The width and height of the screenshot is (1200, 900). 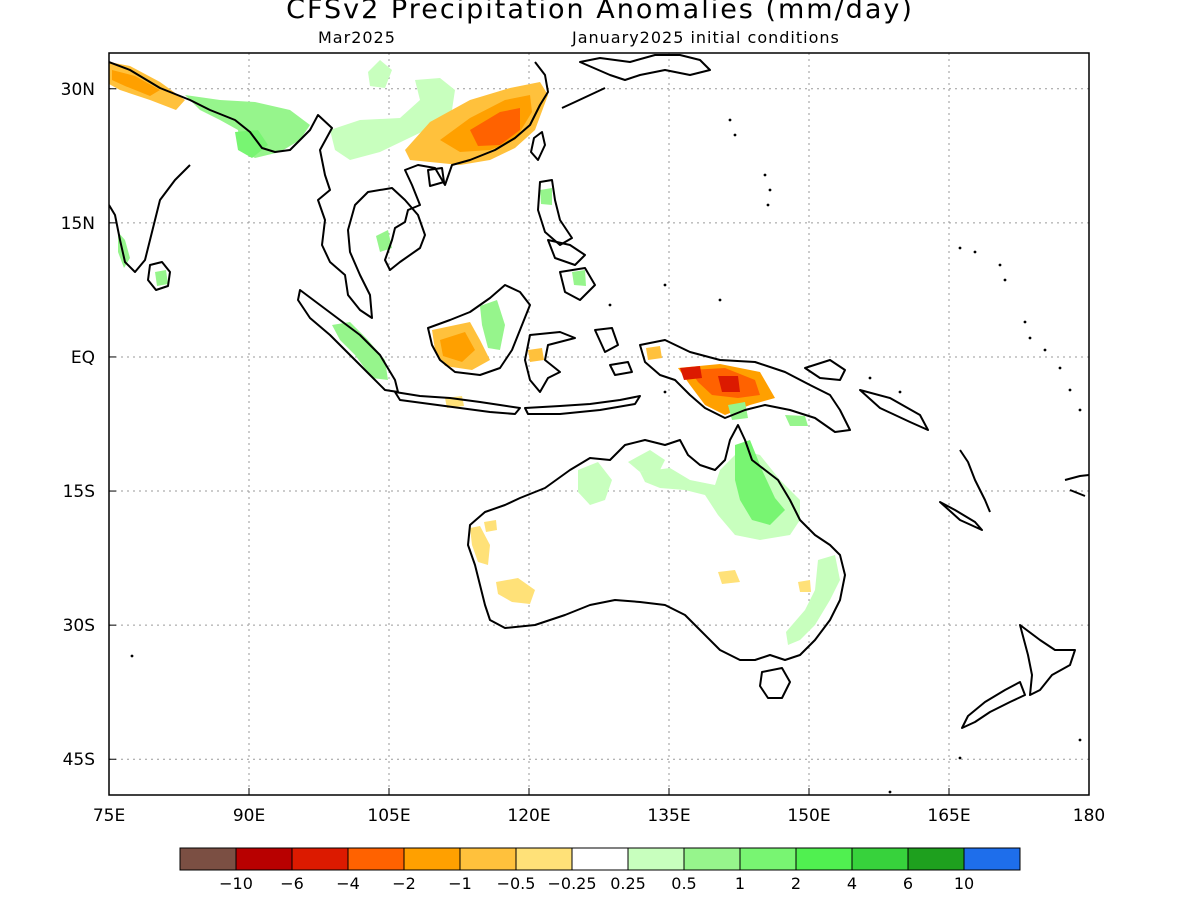 What do you see at coordinates (599, 807) in the screenshot?
I see `x-axis: 75E 90E 105E 120E 135E 150E 165E 180` at bounding box center [599, 807].